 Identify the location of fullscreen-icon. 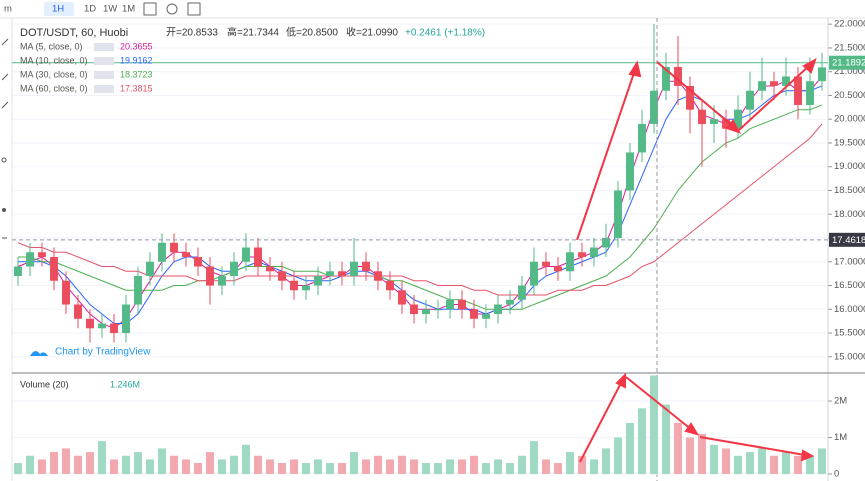
(194, 9).